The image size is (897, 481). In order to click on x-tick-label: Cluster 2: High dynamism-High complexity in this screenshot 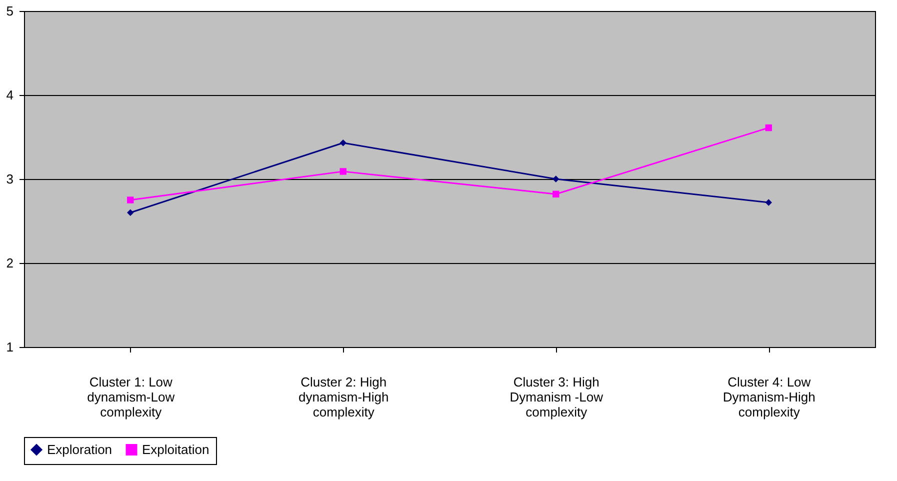, I will do `click(343, 397)`.